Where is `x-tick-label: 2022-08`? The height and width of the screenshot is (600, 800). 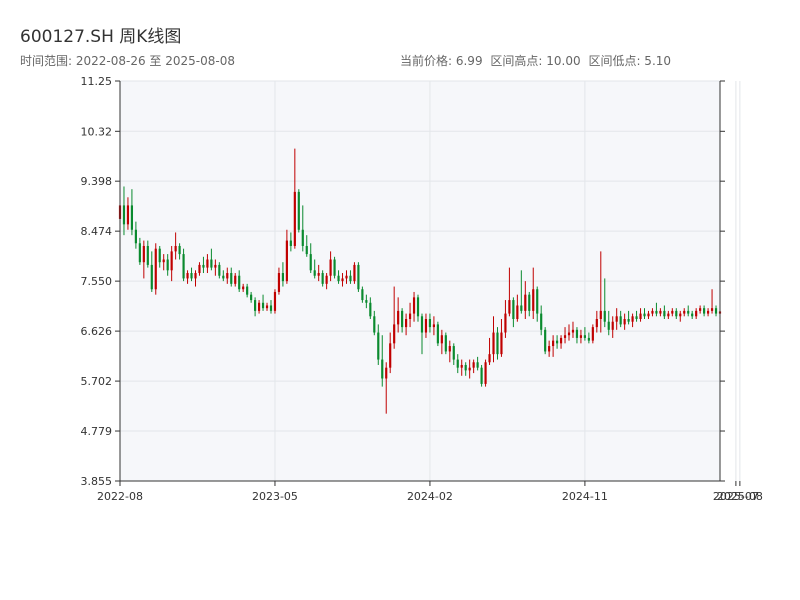
x-tick-label: 2022-08 is located at coordinates (120, 496).